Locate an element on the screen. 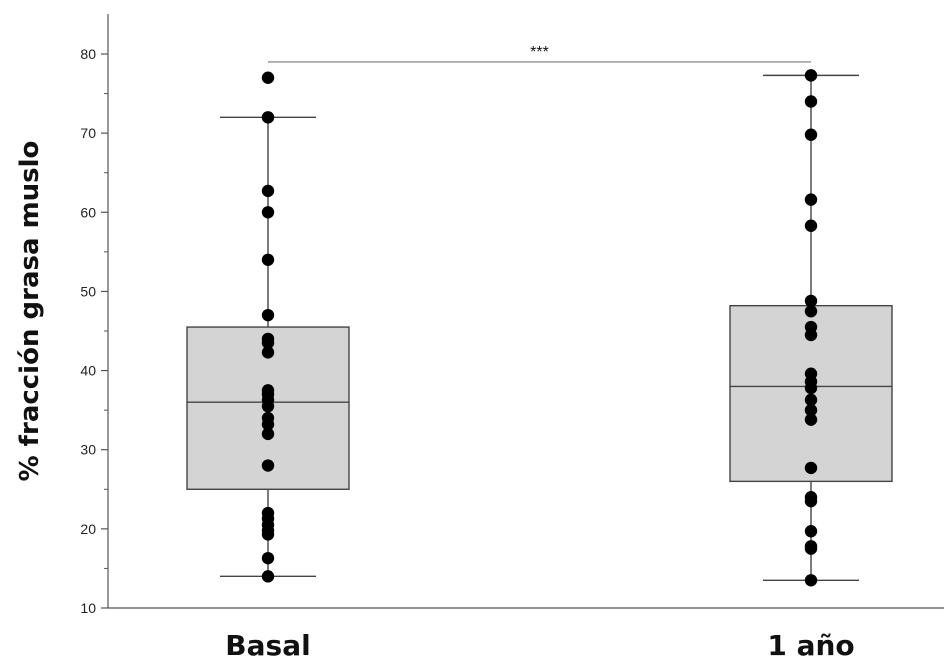 The height and width of the screenshot is (662, 944). significance-label: *** is located at coordinates (539, 52).